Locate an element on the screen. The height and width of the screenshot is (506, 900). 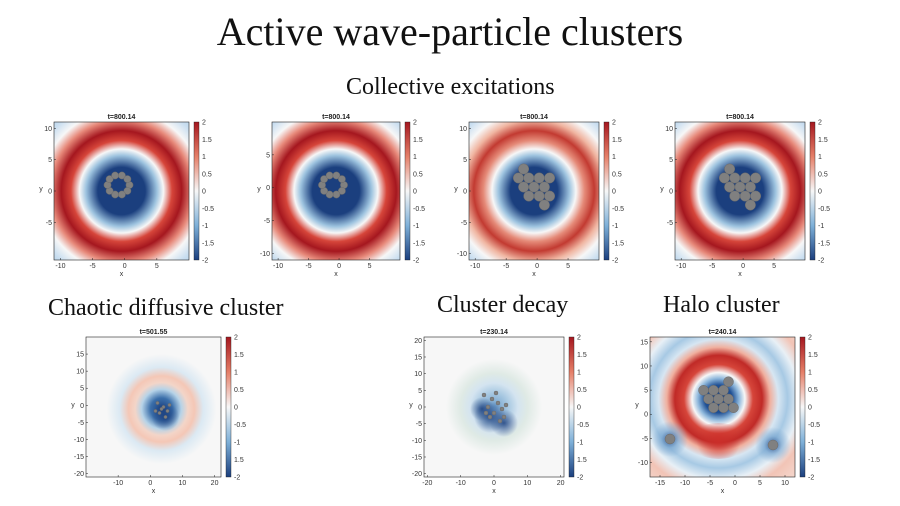
y-tick-label: 5 is located at coordinates (82, 389).